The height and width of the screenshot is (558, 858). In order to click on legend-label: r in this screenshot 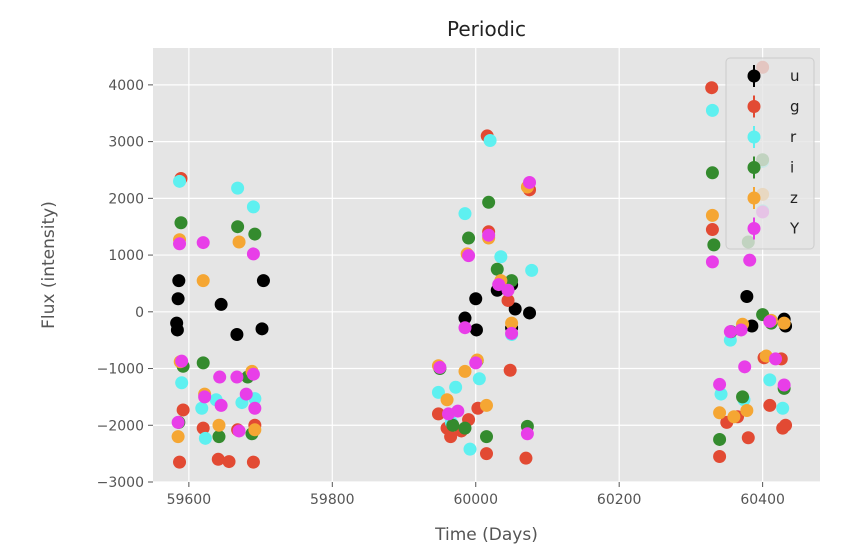, I will do `click(793, 137)`.